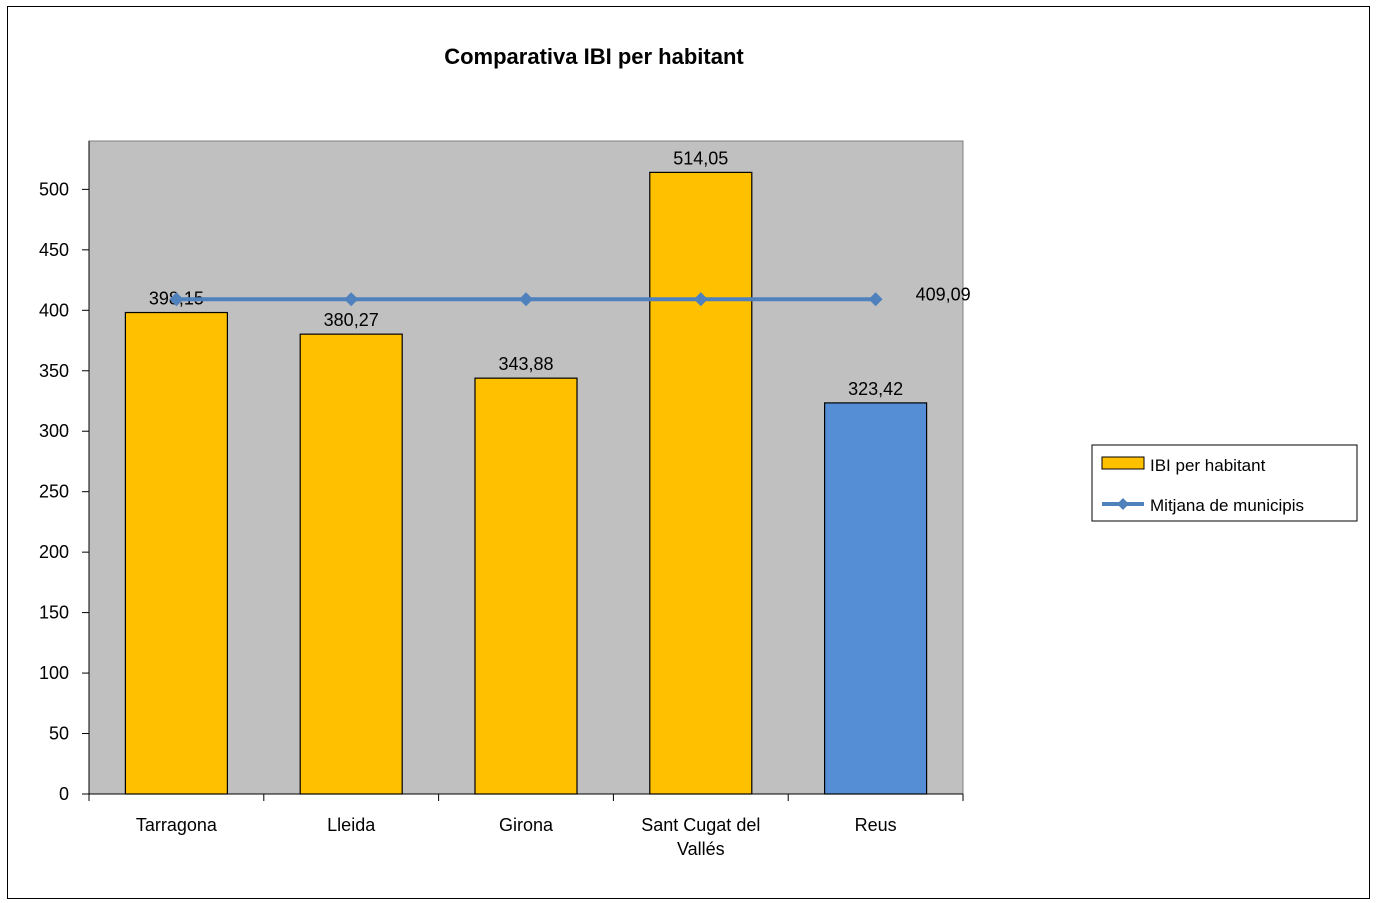 This screenshot has height=903, width=1379. What do you see at coordinates (525, 364) in the screenshot?
I see `bar-value-label: 343,88` at bounding box center [525, 364].